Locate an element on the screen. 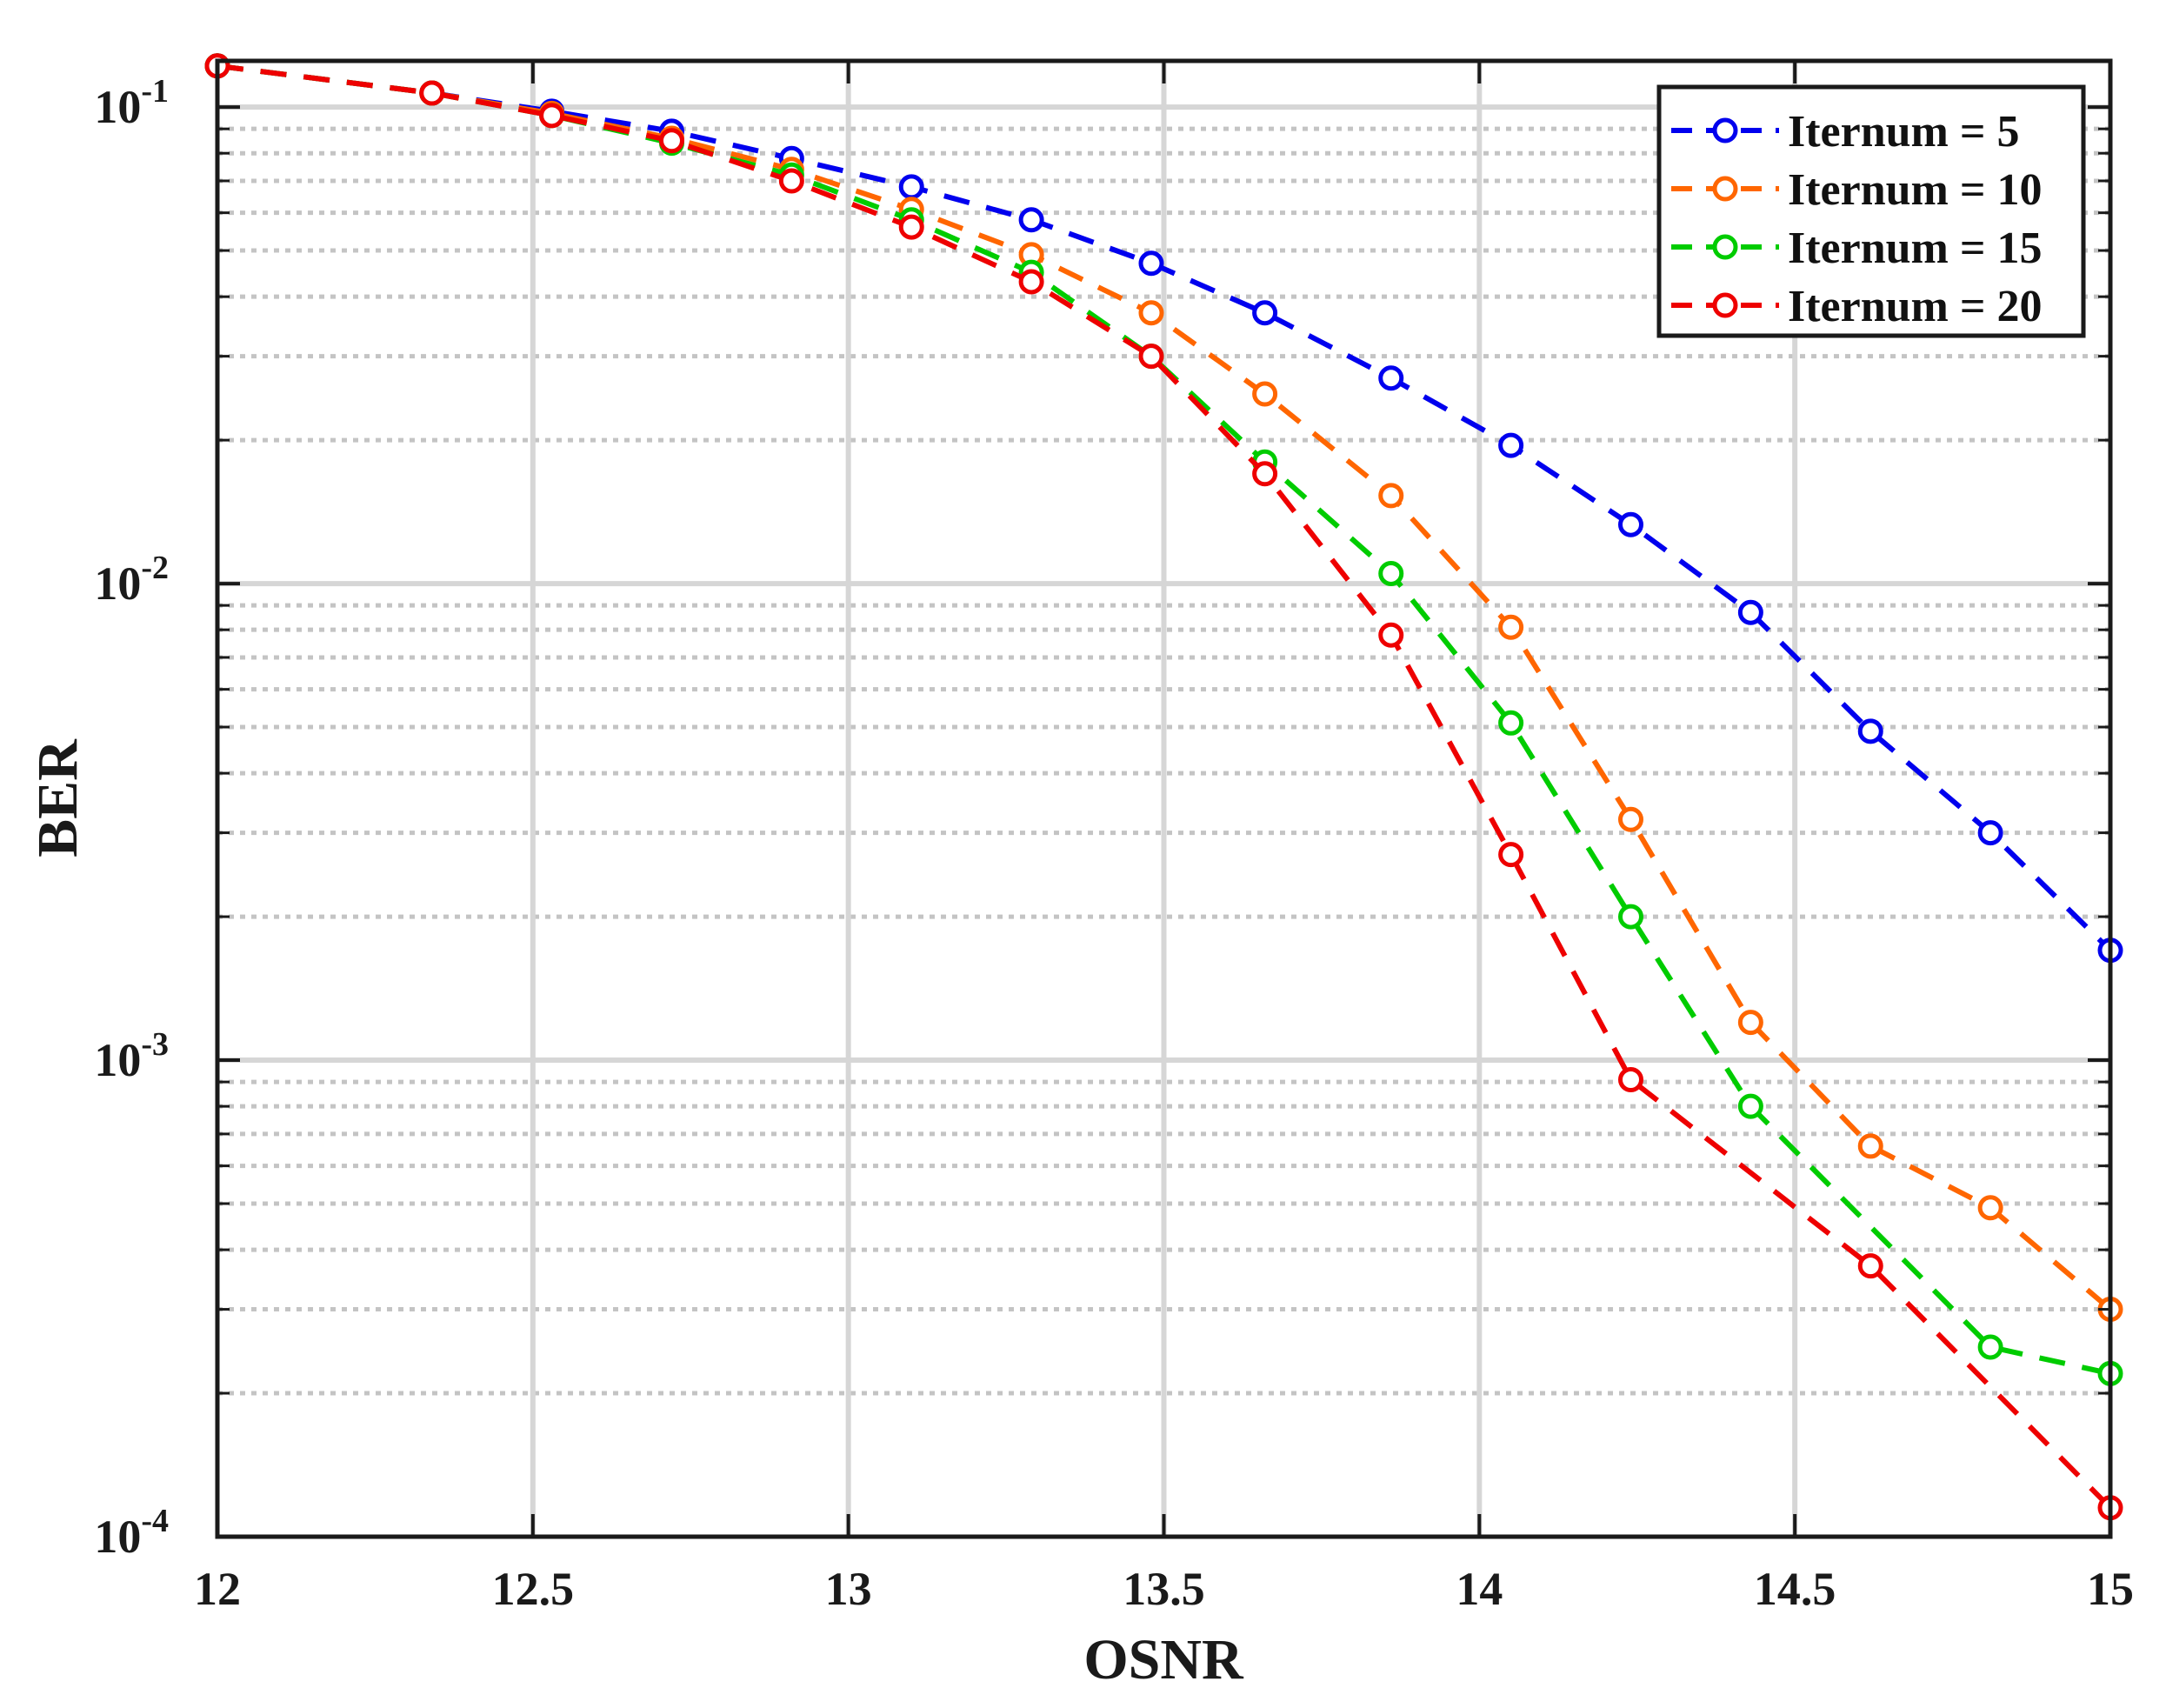 The width and height of the screenshot is (2166, 1708). legend-label: Iternum = 10 is located at coordinates (1915, 190).